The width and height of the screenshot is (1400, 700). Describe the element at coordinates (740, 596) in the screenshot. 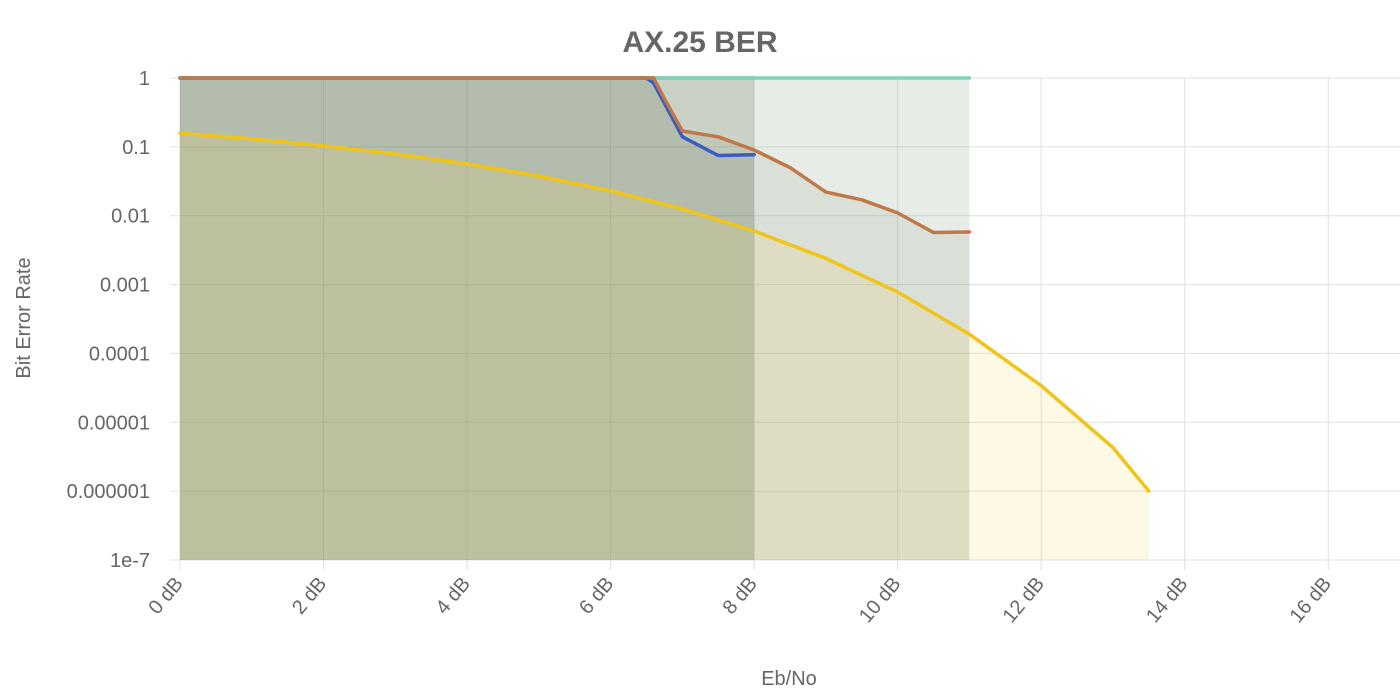

I see `x-tick-label: 8 dB` at that location.